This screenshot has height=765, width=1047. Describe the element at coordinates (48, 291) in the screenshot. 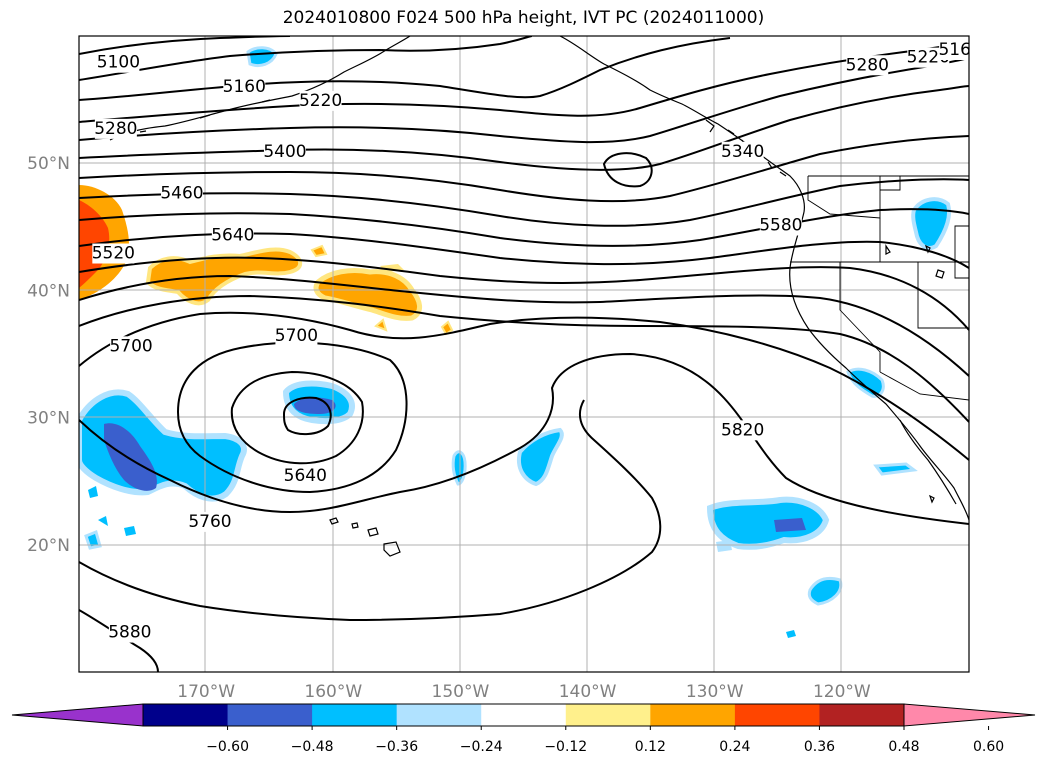

I see `lat-tick-label: 40°N` at that location.